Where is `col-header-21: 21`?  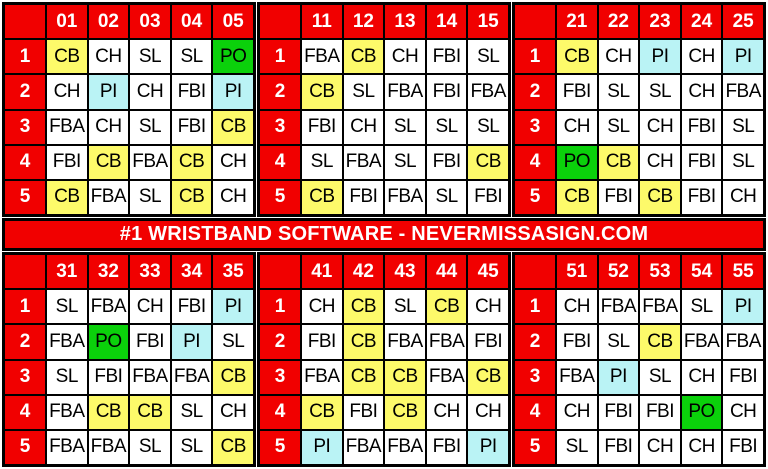
col-header-21: 21 is located at coordinates (577, 22).